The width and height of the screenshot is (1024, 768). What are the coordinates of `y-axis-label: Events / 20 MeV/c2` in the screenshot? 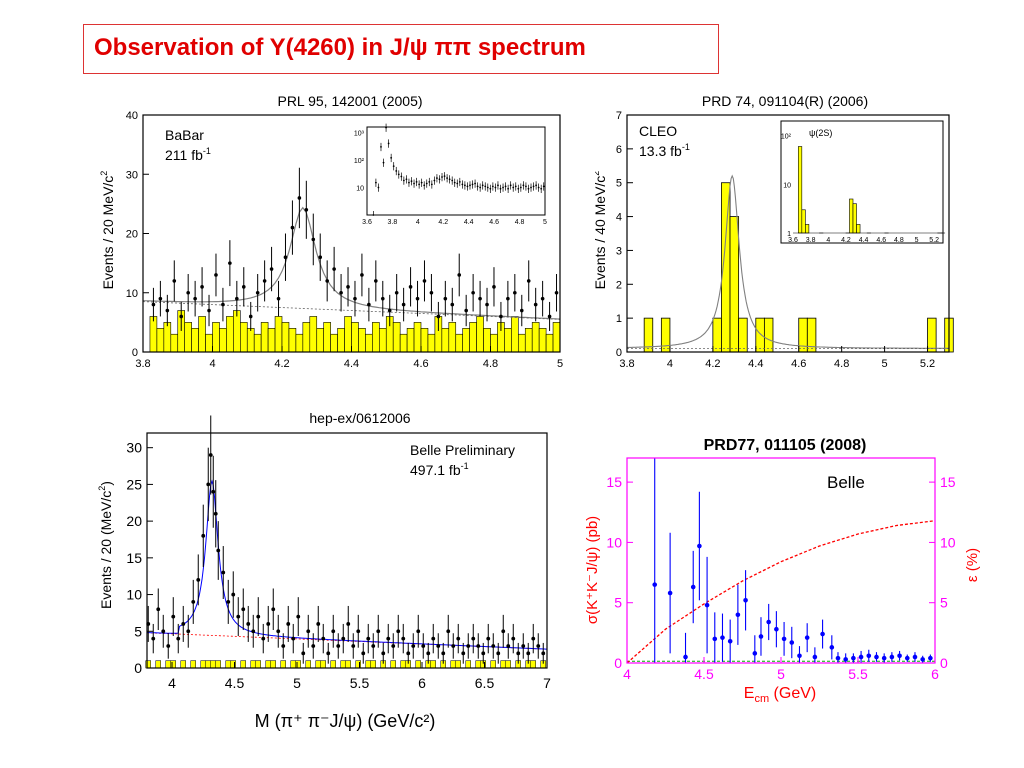 It's located at (107, 230).